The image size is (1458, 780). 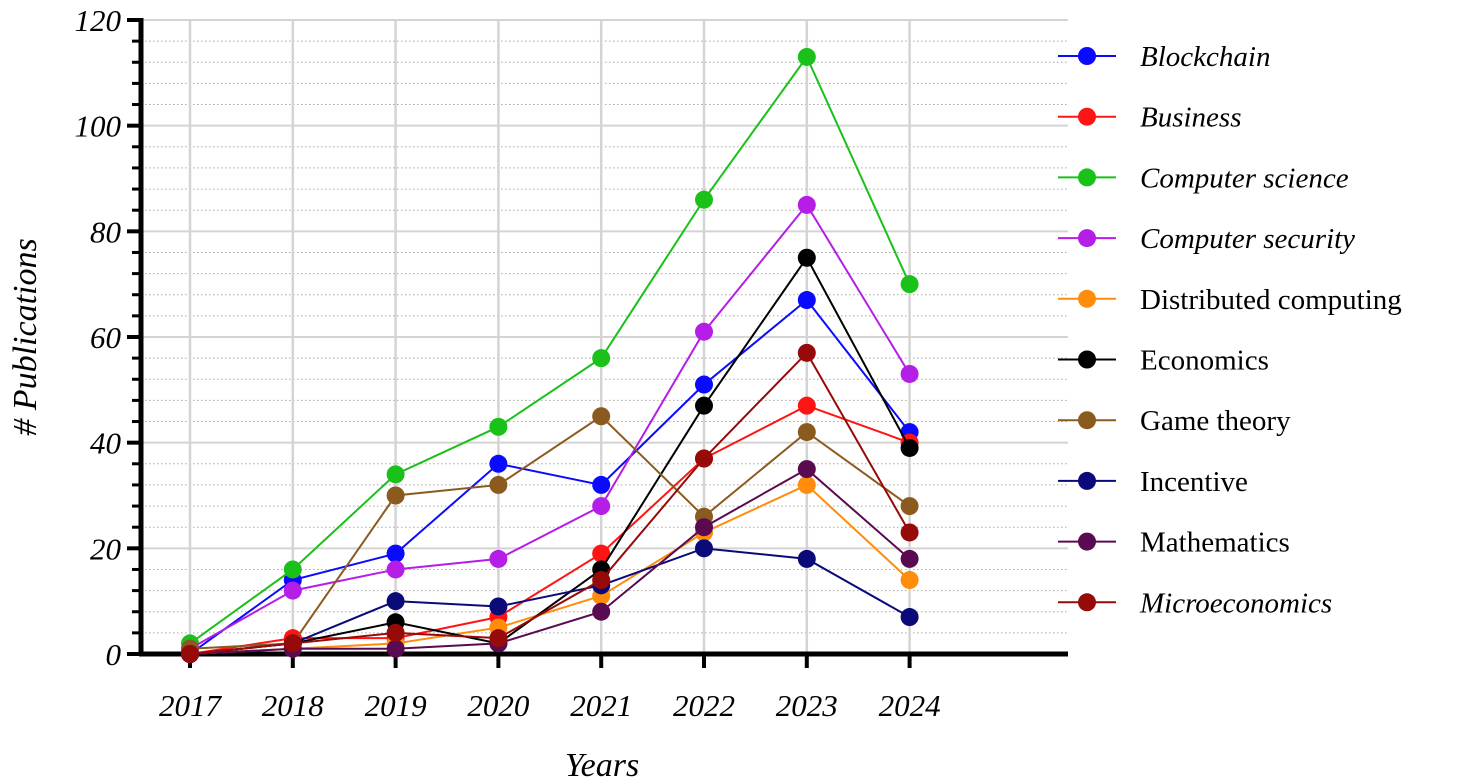 I want to click on y-tick-label: 40, so click(x=106, y=443).